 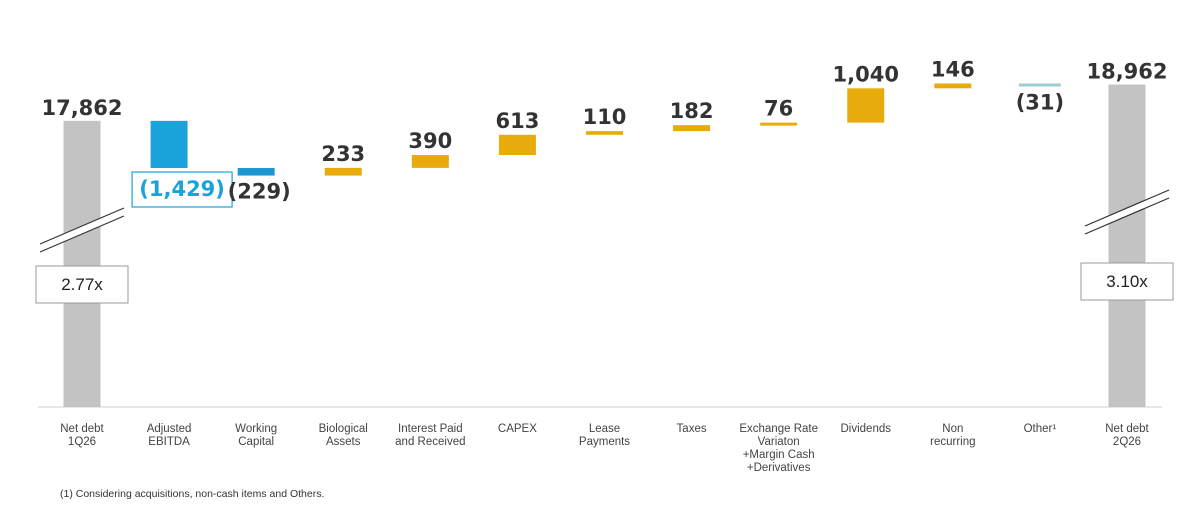 I want to click on category-label-line: Variaton, so click(x=779, y=442).